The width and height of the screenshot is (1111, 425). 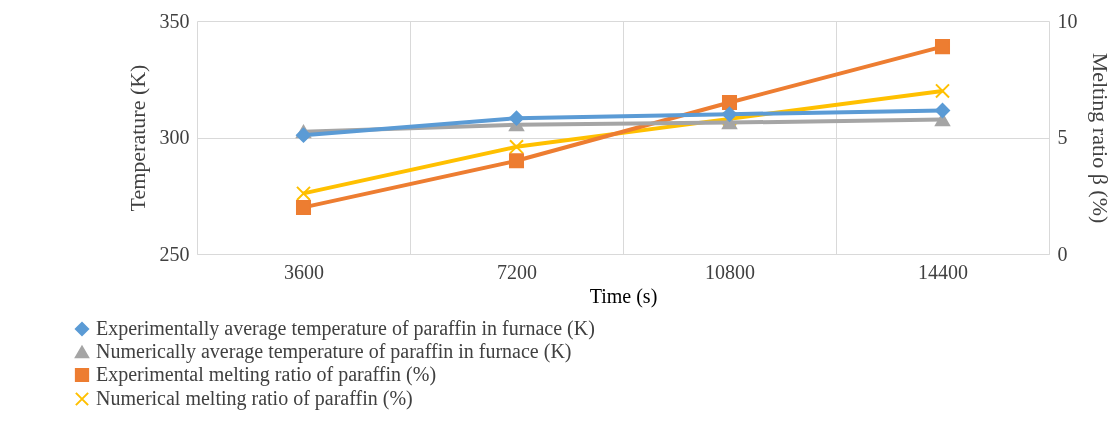 I want to click on legend-label: Numerically average temperature of paraffin in furnace (K), so click(x=334, y=351).